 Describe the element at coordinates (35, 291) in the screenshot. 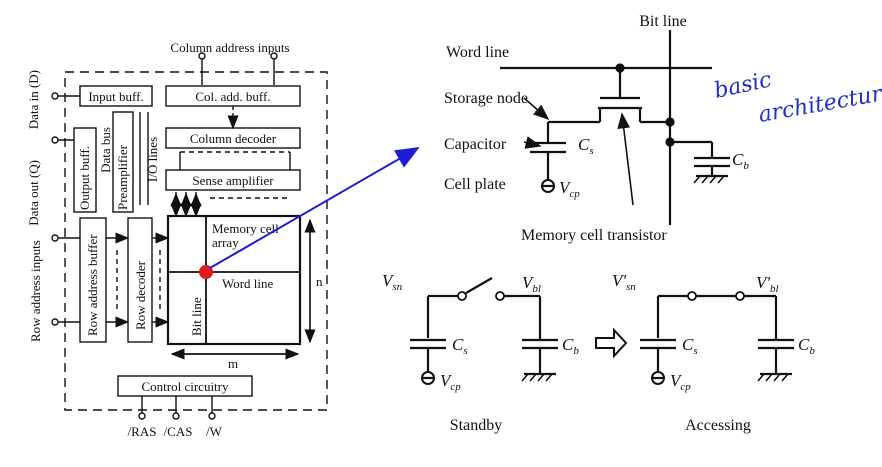

I see `row-address-inputs-label: Row address inputs` at that location.